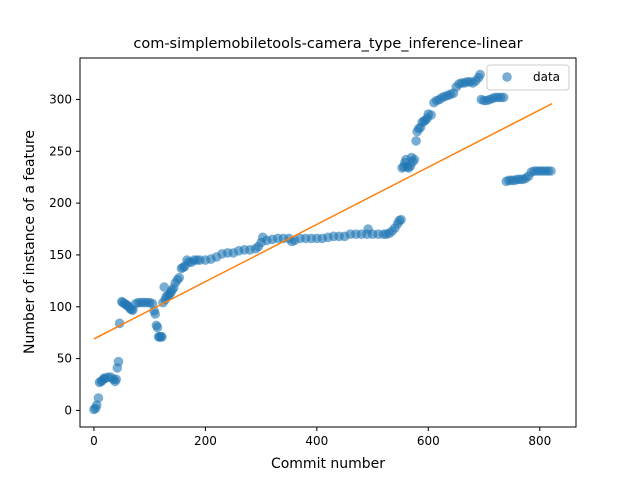  I want to click on y-tick-label: 0, so click(68, 410).